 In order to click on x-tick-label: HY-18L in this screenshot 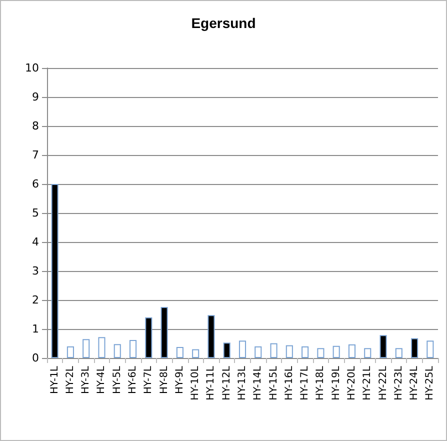, I will do `click(320, 383)`.